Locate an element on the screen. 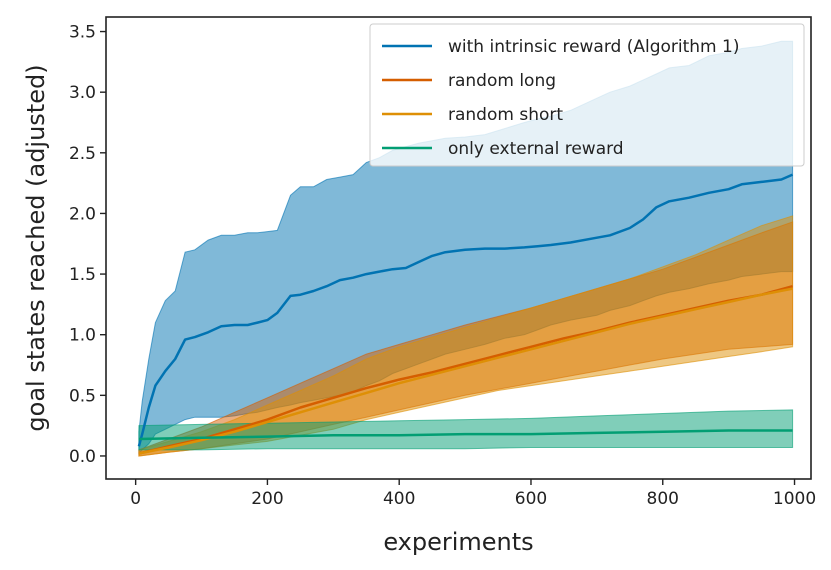 The height and width of the screenshot is (570, 831). y-axis-label: goal states reached (adjusted) is located at coordinates (36, 247).